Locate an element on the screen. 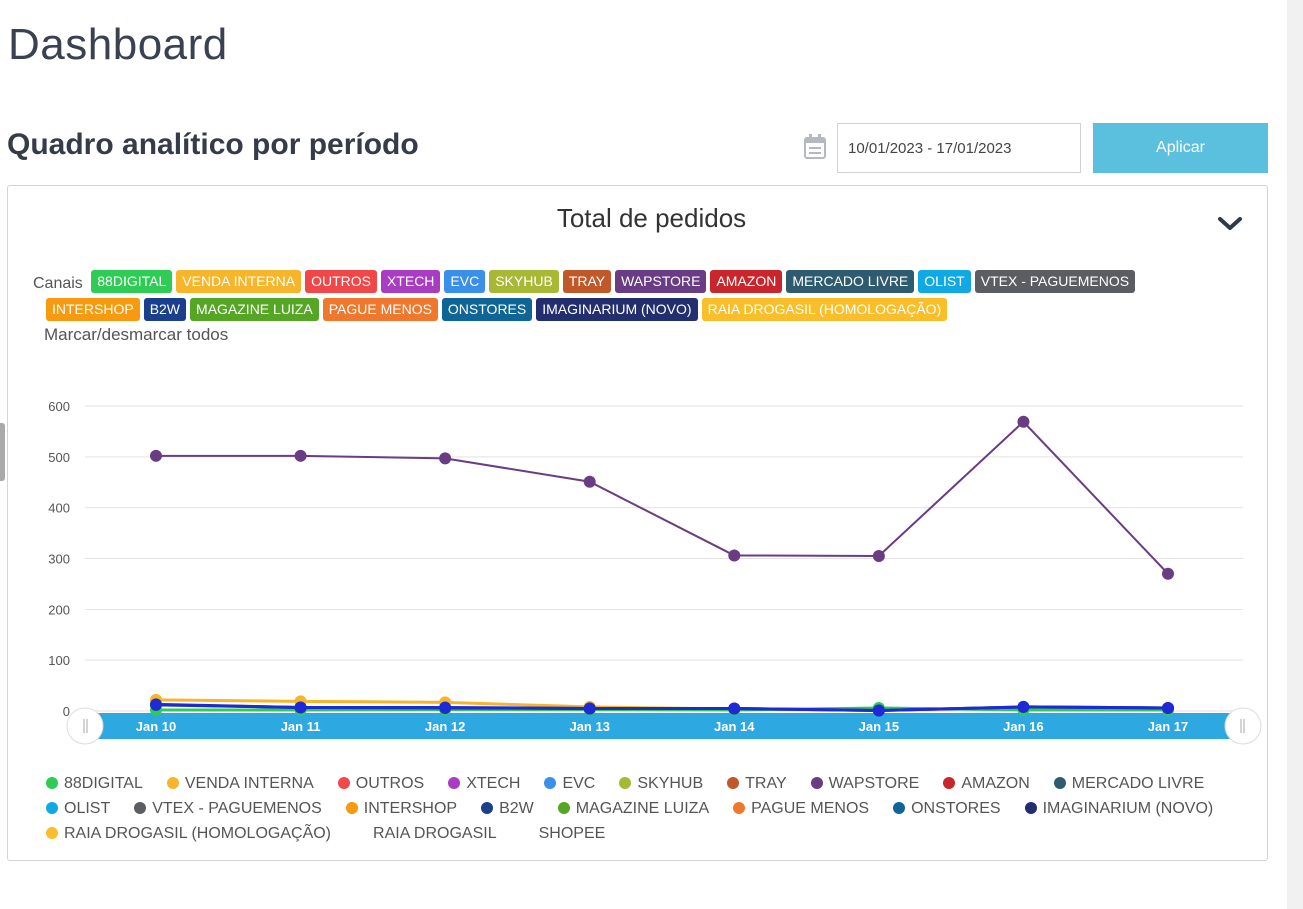  chart-title: Total de pedidos is located at coordinates (651, 218).